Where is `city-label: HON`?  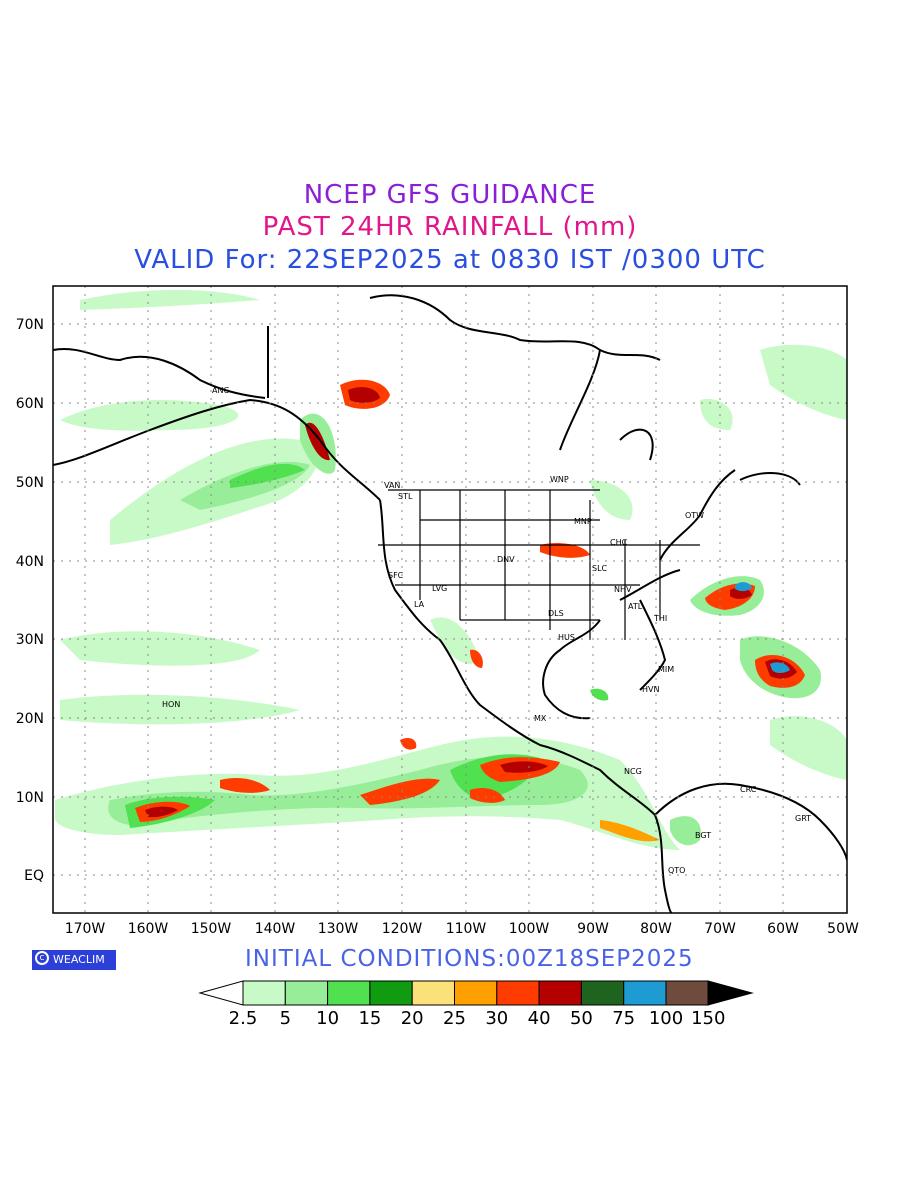
city-label: HON is located at coordinates (171, 704).